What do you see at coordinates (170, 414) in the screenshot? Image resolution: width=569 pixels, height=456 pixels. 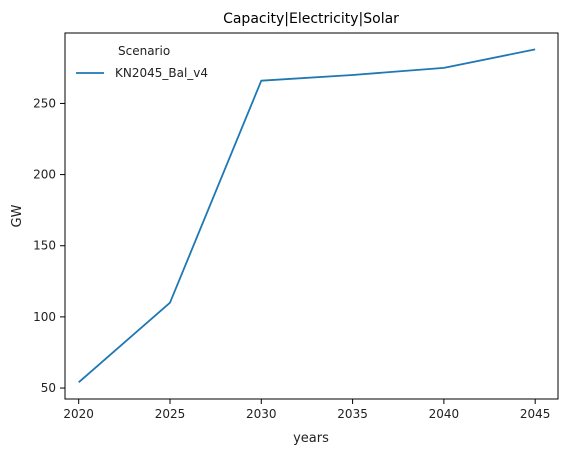 I see `x-tick-label: 2025` at bounding box center [170, 414].